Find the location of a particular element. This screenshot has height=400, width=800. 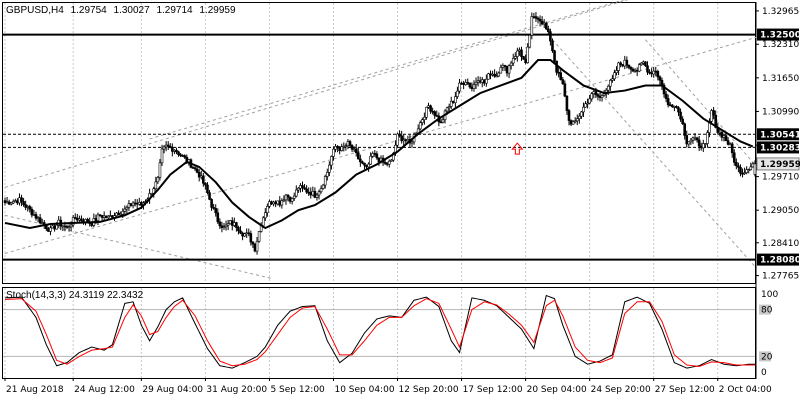

price-tick-label: 1.30990 is located at coordinates (780, 112).